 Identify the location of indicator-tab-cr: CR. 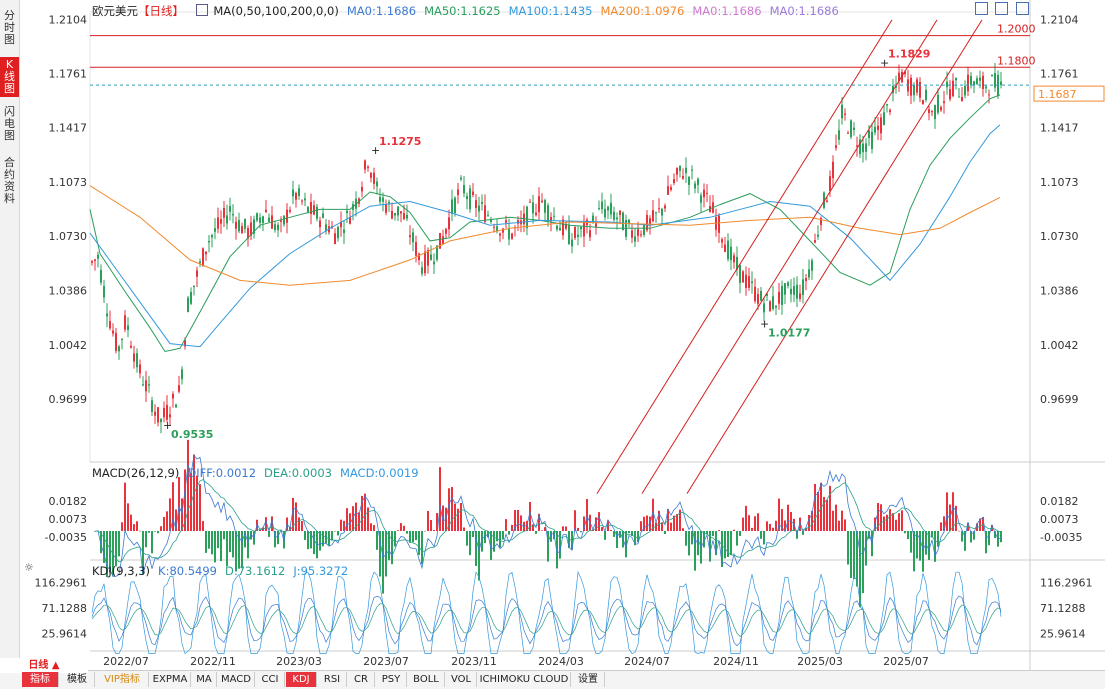
(361, 679).